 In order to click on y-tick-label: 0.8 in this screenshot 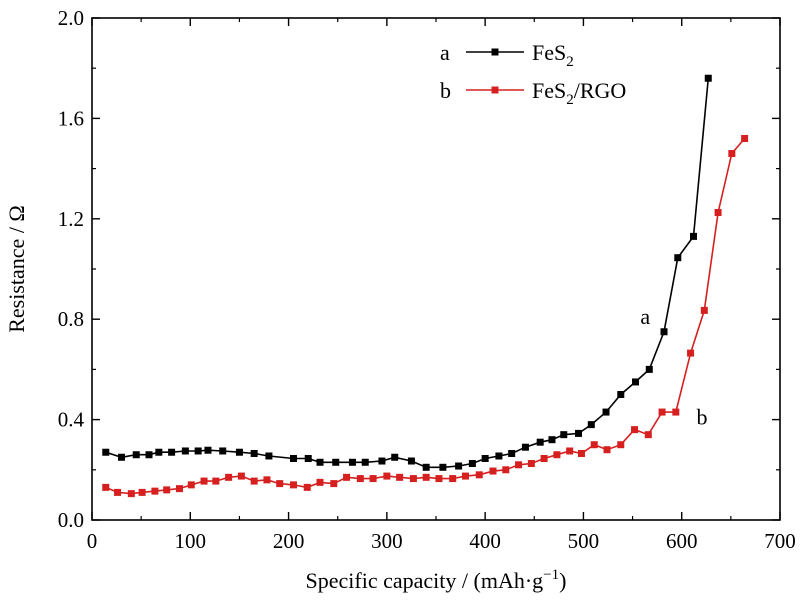, I will do `click(71, 319)`.